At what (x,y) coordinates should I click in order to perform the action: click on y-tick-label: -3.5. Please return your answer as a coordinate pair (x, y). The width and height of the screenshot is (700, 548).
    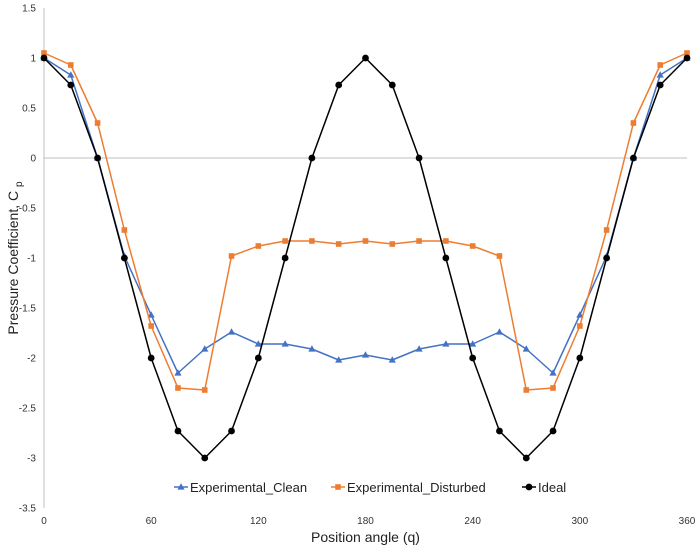
    Looking at the image, I should click on (28, 509).